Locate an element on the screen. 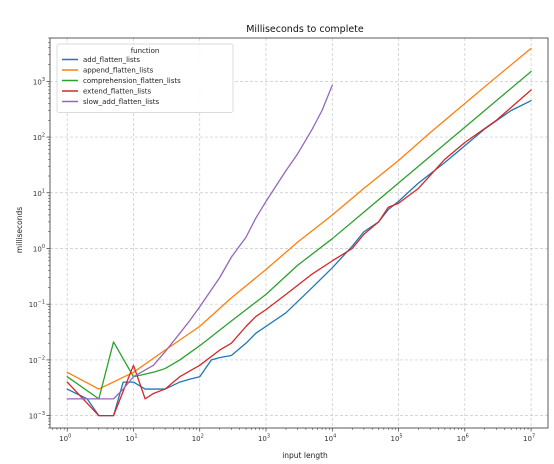 Image resolution: width=554 pixels, height=464 pixels. legend-label-extend_flatten_lists: extend_flatten_lists is located at coordinates (117, 92).